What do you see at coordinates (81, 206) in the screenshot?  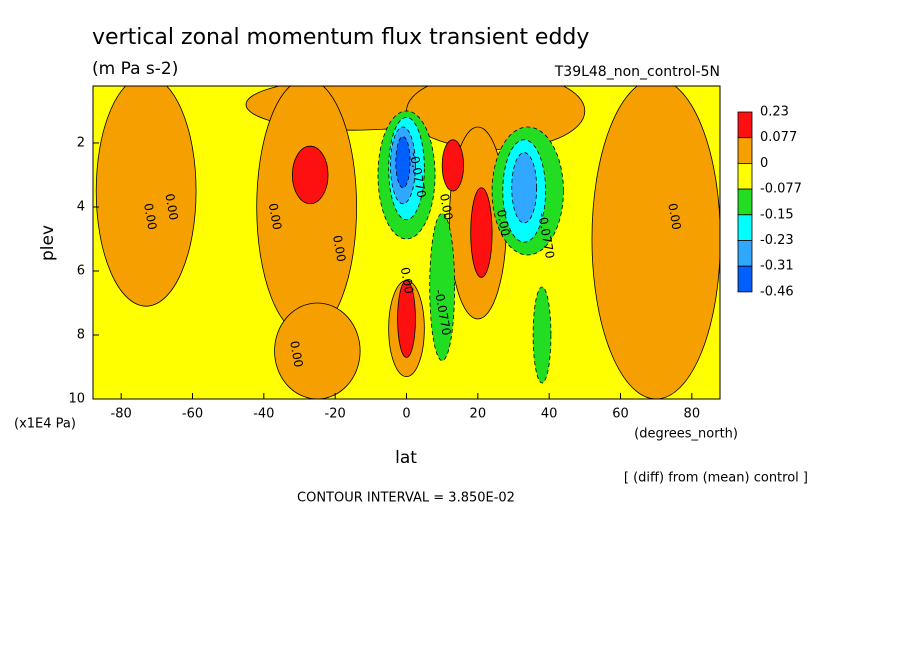 I see `y-tick-label: 4` at bounding box center [81, 206].